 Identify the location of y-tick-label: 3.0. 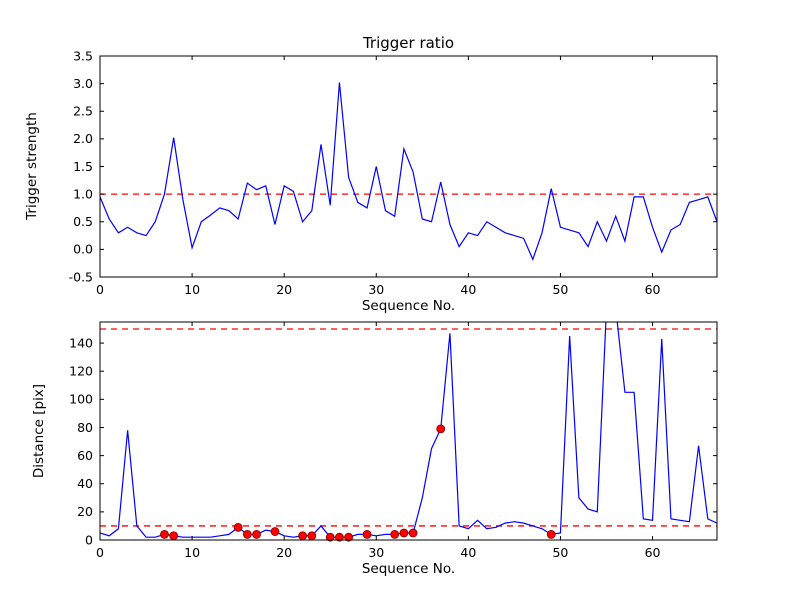
(83, 83).